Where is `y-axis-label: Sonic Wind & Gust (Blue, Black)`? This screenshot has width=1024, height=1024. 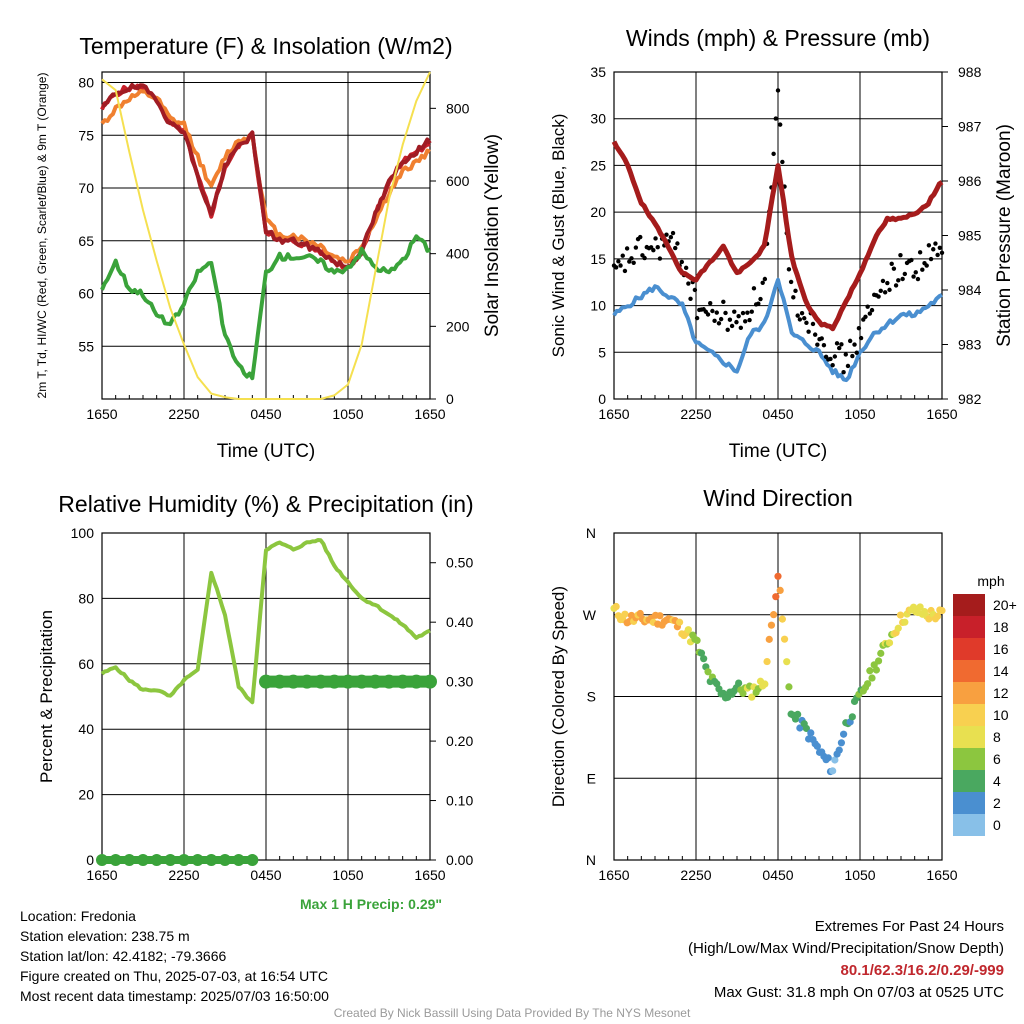
y-axis-label: Sonic Wind & Gust (Blue, Black) is located at coordinates (558, 236).